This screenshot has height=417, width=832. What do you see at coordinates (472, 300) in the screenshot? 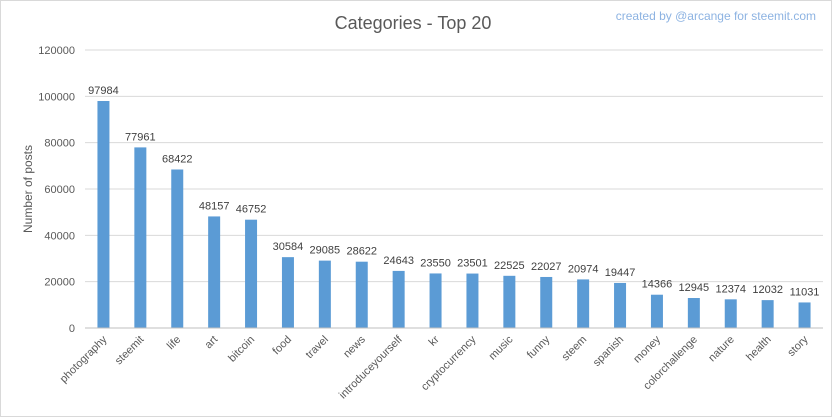
I see `bar-cryptocurrency` at bounding box center [472, 300].